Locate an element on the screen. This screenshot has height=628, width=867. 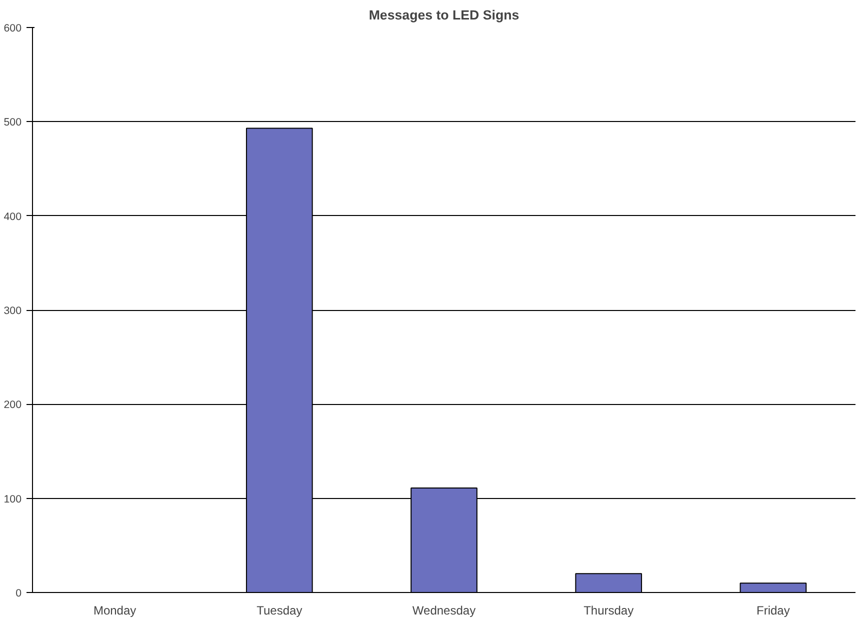
x-tick-label: Tuesday is located at coordinates (279, 611).